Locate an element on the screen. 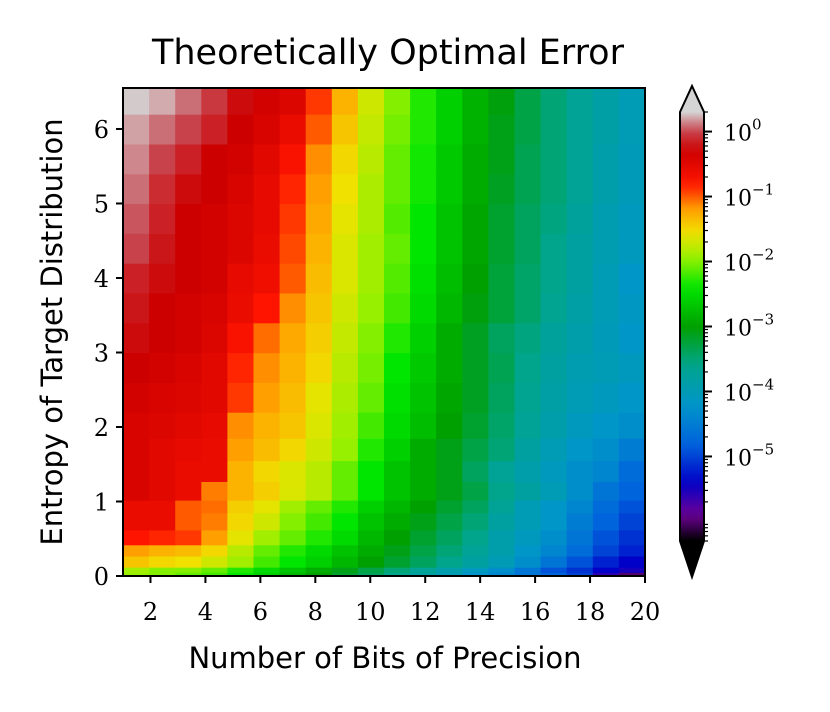 The width and height of the screenshot is (830, 712). y-tick-label: 4 is located at coordinates (101, 279).